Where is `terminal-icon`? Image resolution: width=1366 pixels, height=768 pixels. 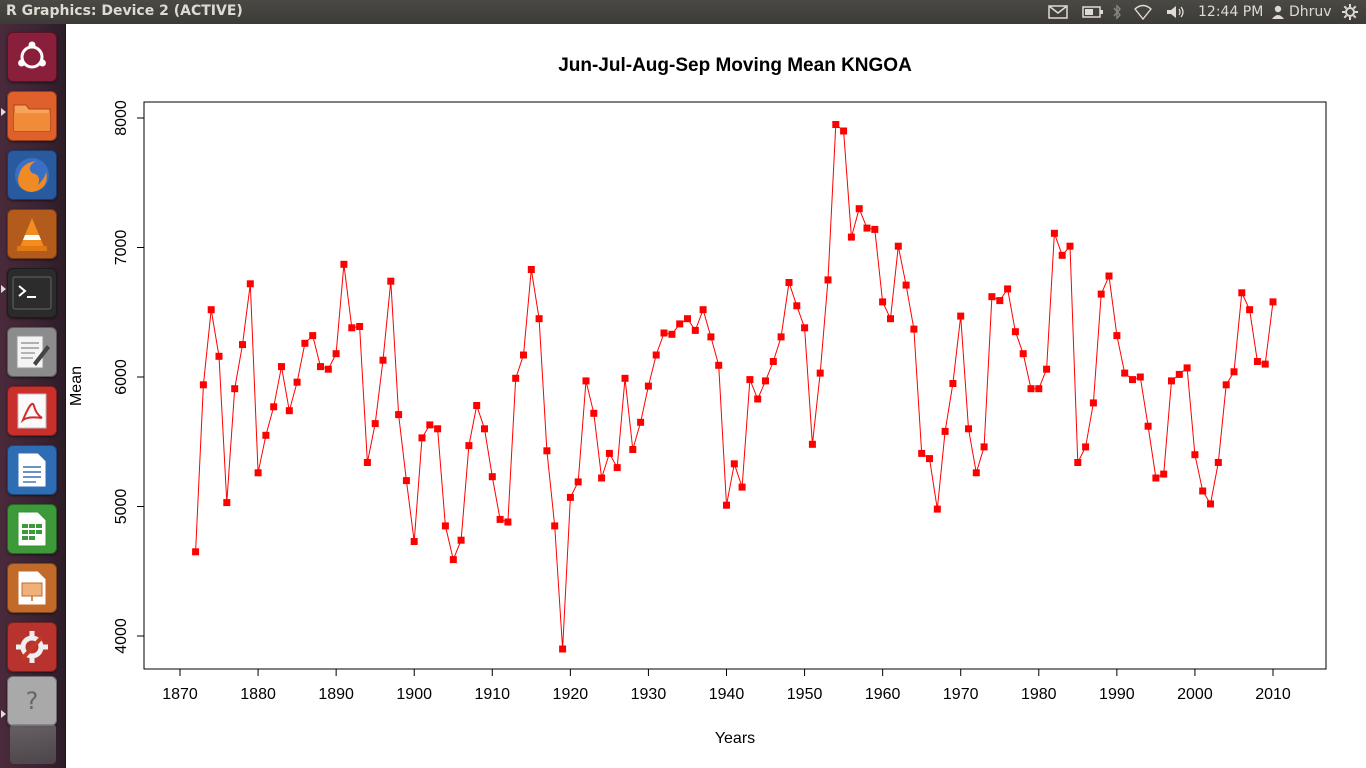 terminal-icon is located at coordinates (32, 293).